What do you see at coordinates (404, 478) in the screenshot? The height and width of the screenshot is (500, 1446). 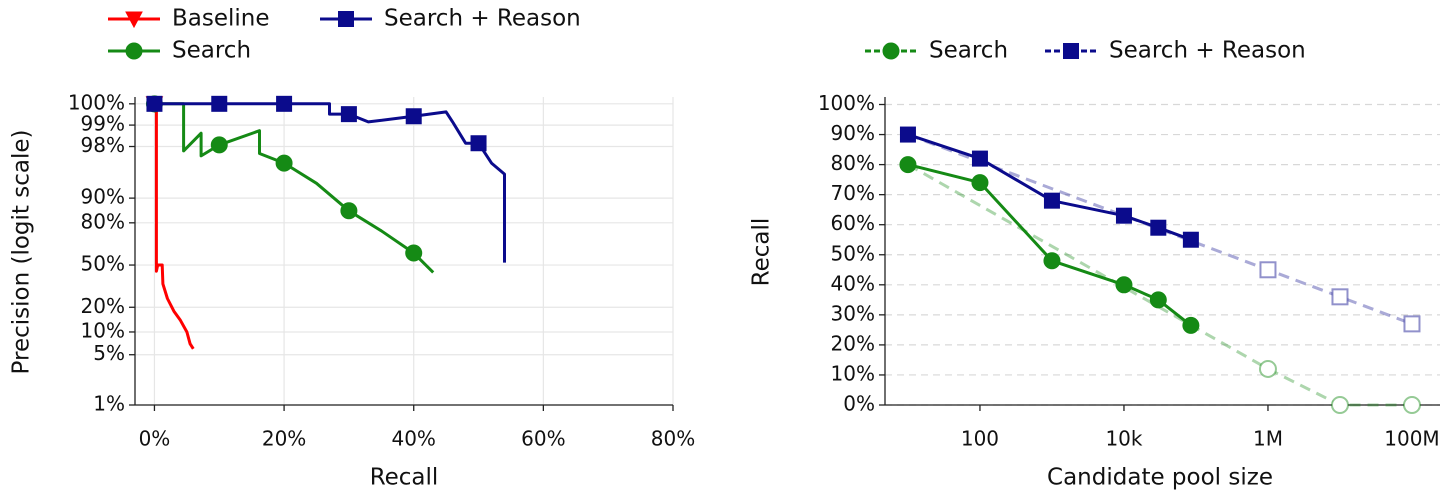 I see `x-axis-label: Recall` at bounding box center [404, 478].